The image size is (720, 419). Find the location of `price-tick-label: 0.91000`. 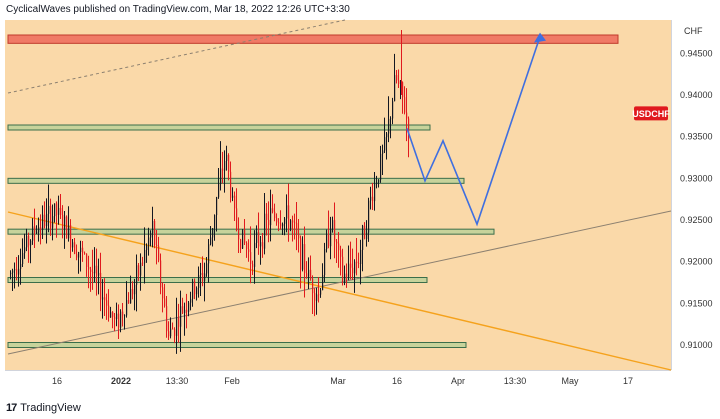

price-tick-label: 0.91000 is located at coordinates (696, 345).